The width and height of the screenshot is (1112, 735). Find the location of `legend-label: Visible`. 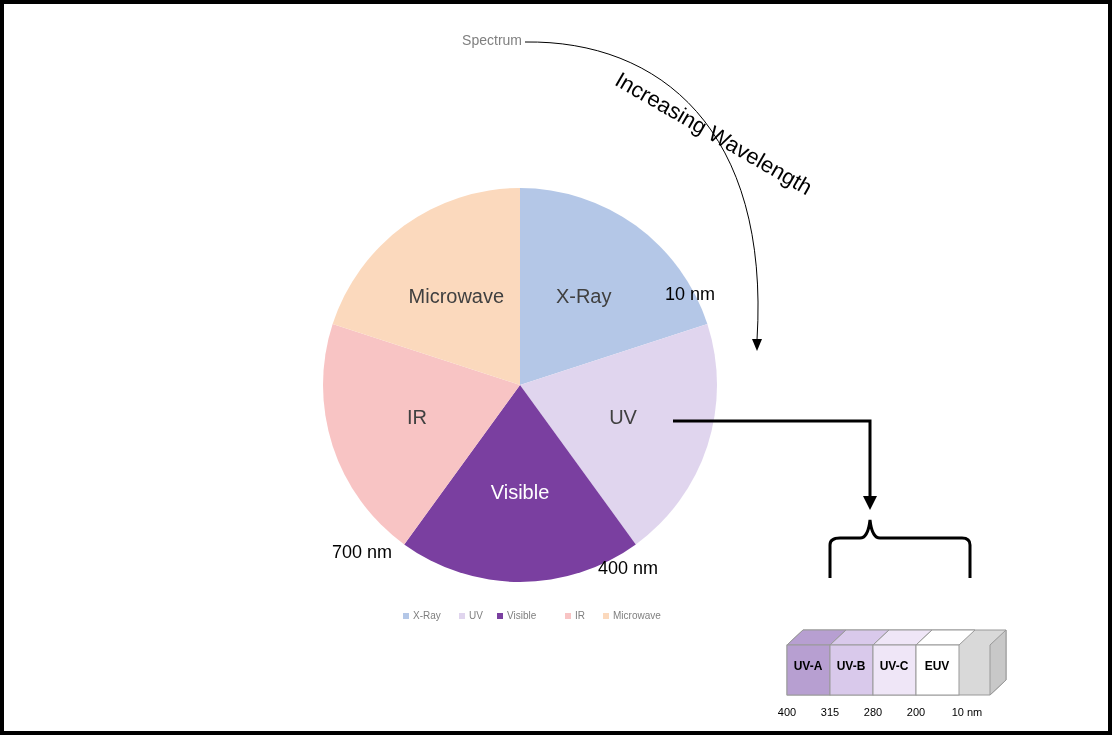

legend-label: Visible is located at coordinates (522, 615).